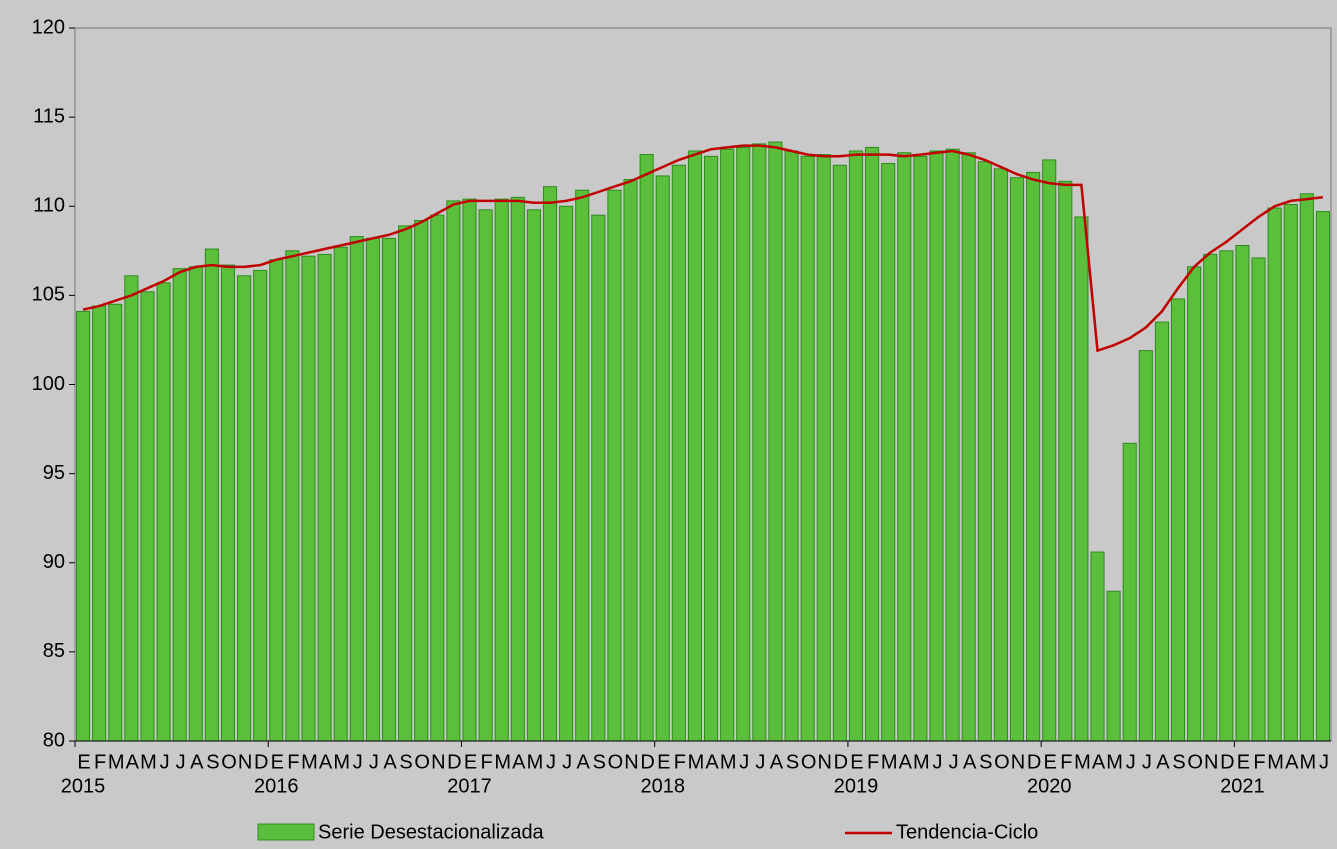 The height and width of the screenshot is (849, 1337). Describe the element at coordinates (276, 786) in the screenshot. I see `year-label: 2016` at that location.